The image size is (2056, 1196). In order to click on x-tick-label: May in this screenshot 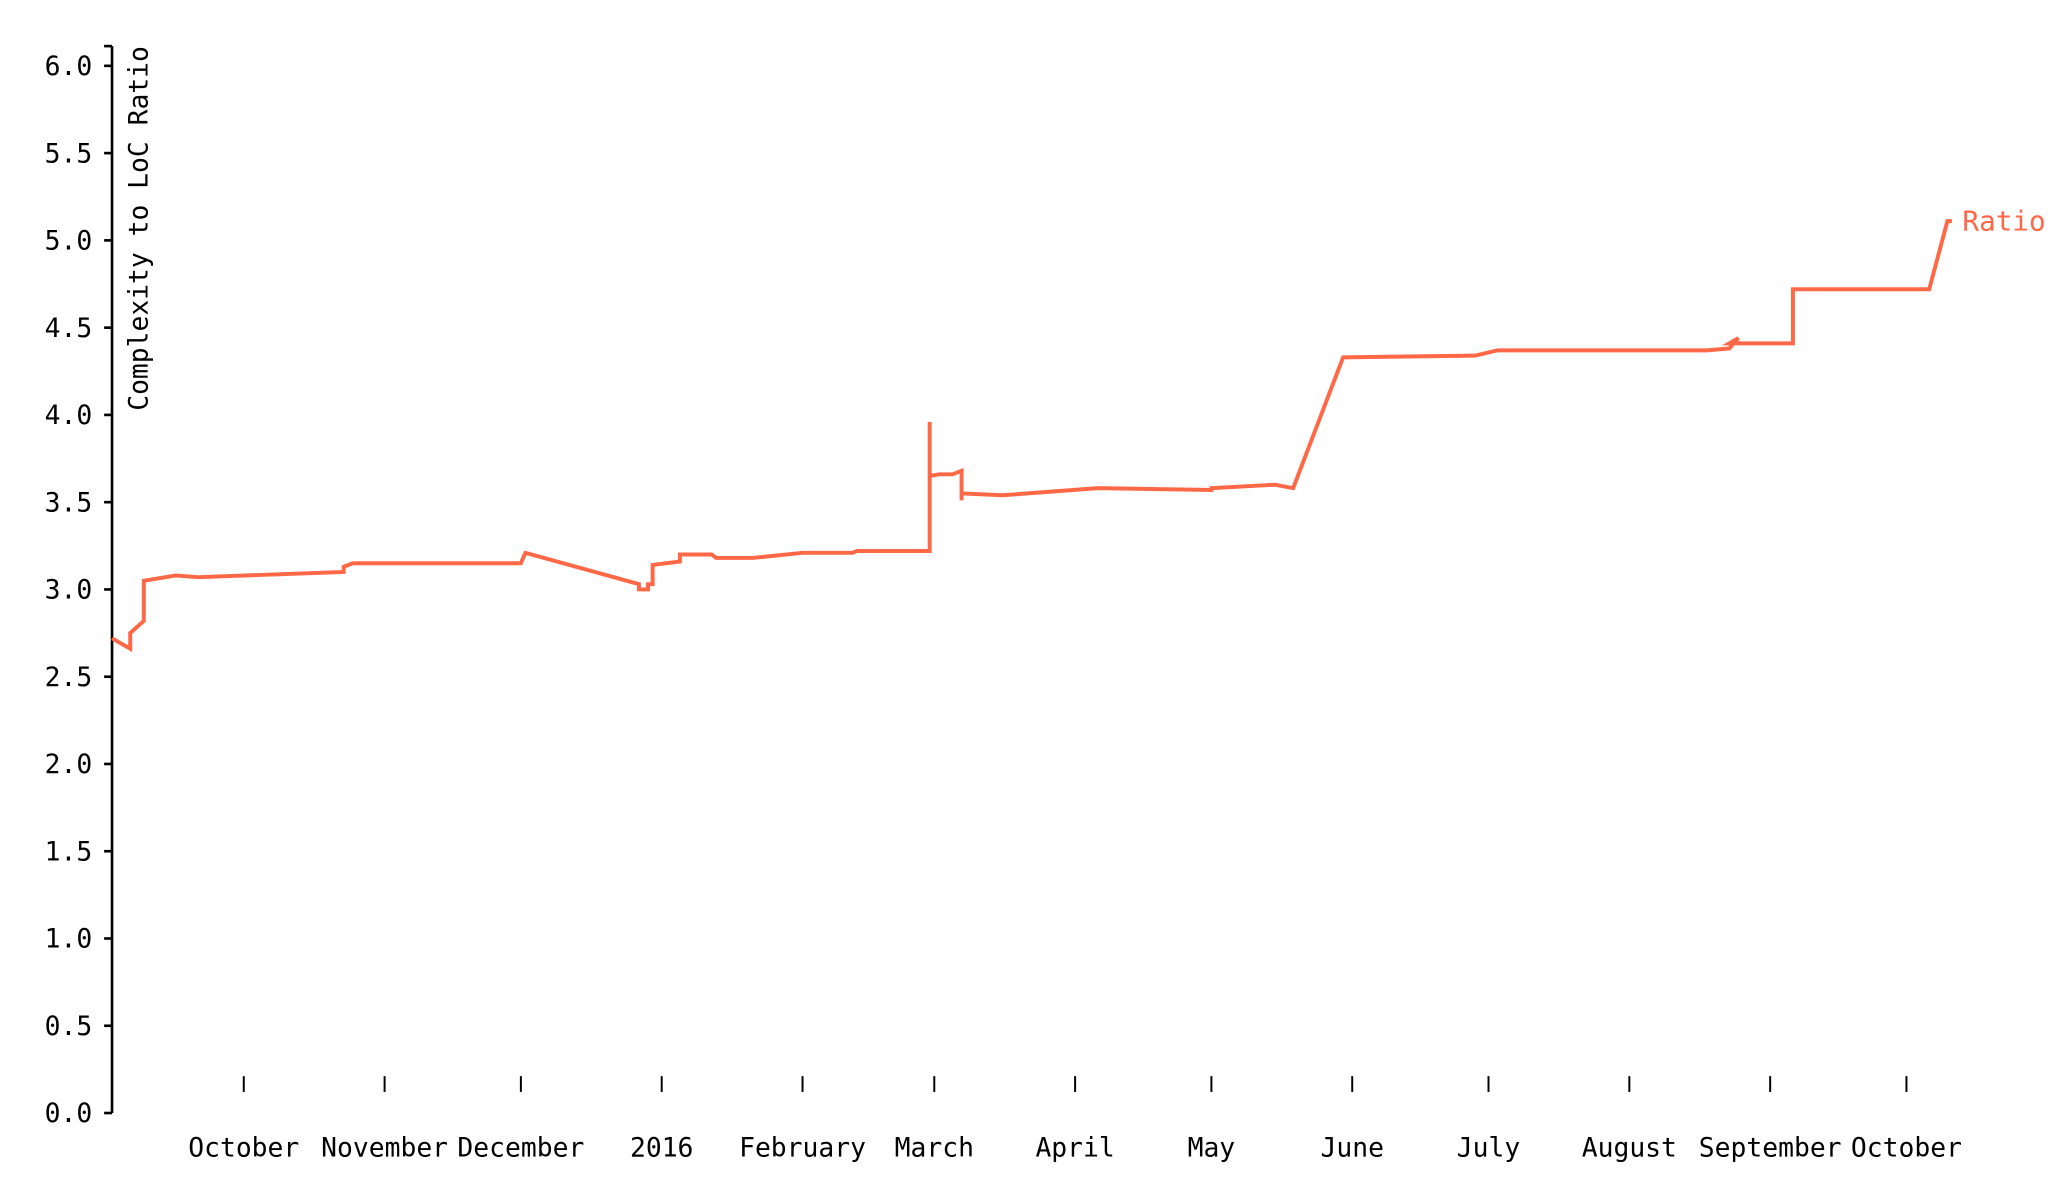, I will do `click(1212, 1148)`.